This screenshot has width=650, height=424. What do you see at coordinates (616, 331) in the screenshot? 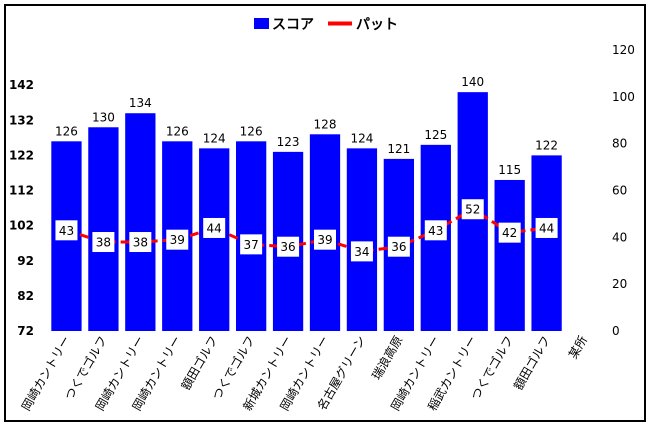
I see `right-tick-0: 0` at bounding box center [616, 331].